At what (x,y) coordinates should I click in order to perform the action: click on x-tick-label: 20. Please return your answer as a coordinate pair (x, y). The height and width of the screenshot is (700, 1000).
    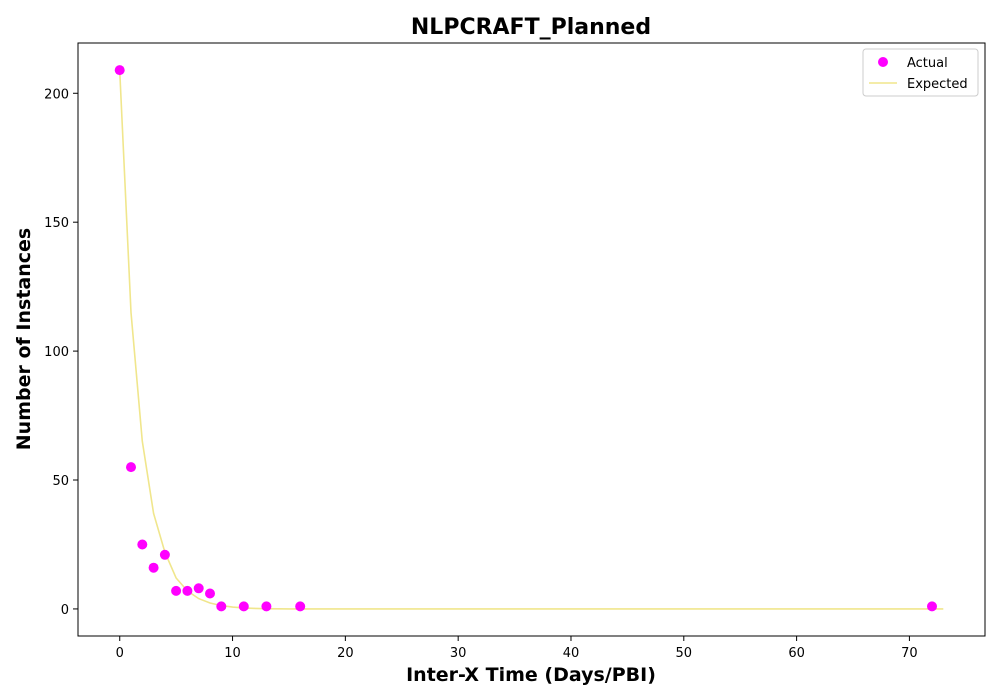
    Looking at the image, I should click on (345, 653).